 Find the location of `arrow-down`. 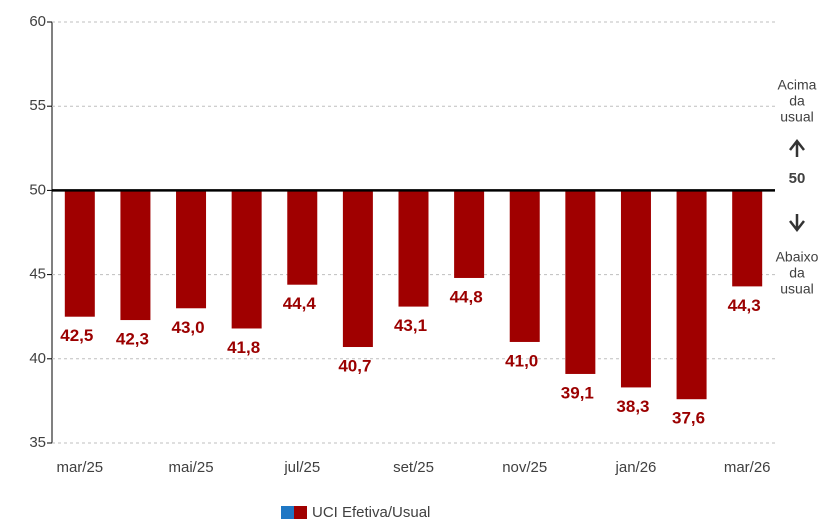

arrow-down is located at coordinates (797, 223).